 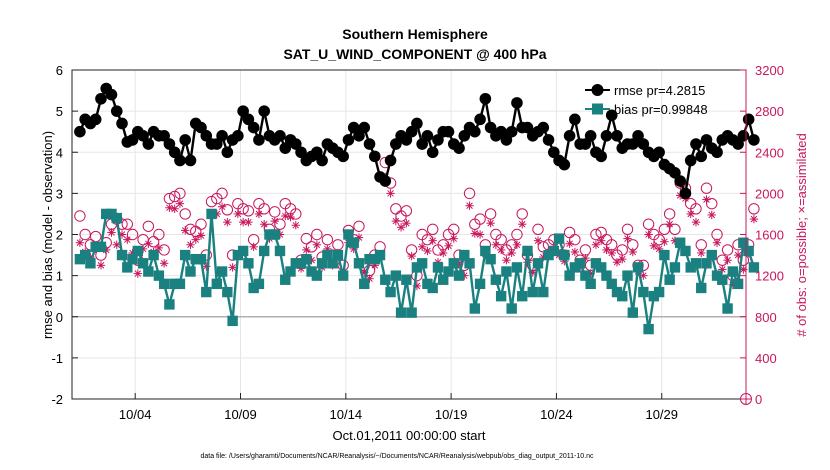 What do you see at coordinates (769, 111) in the screenshot?
I see `y-right-tick-label: 2800` at bounding box center [769, 111].